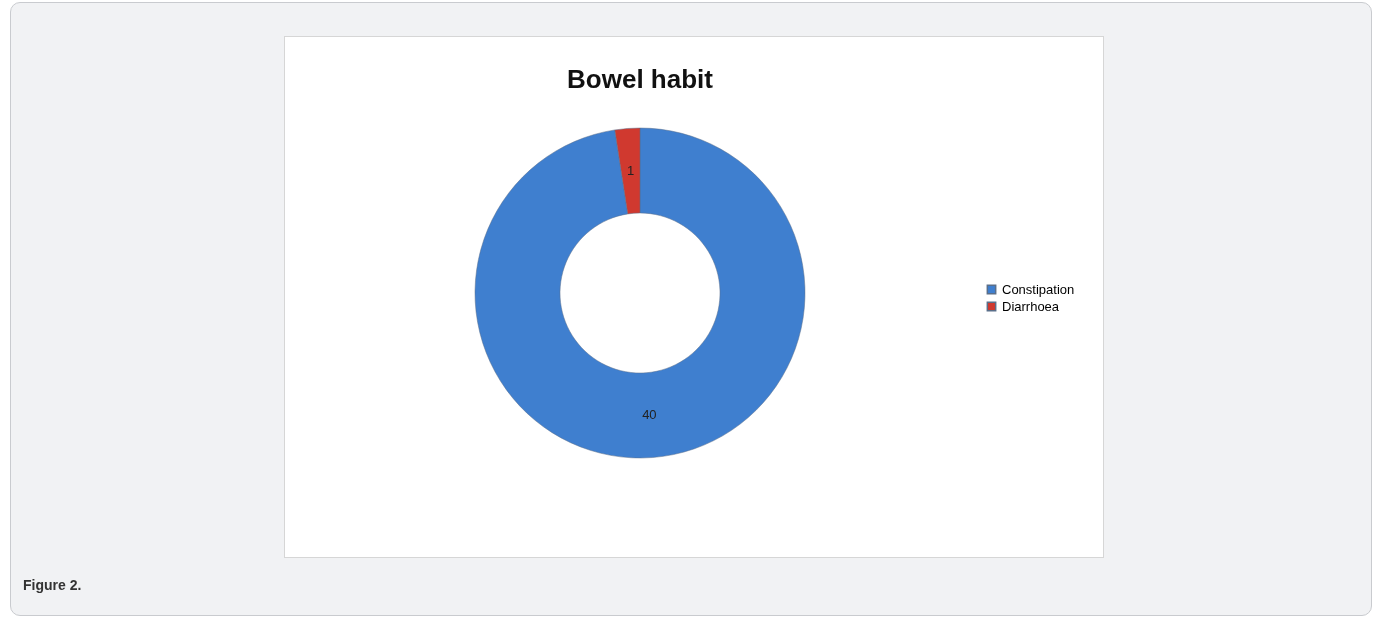 The width and height of the screenshot is (1380, 619). What do you see at coordinates (1038, 289) in the screenshot?
I see `legend-label: Constipation` at bounding box center [1038, 289].